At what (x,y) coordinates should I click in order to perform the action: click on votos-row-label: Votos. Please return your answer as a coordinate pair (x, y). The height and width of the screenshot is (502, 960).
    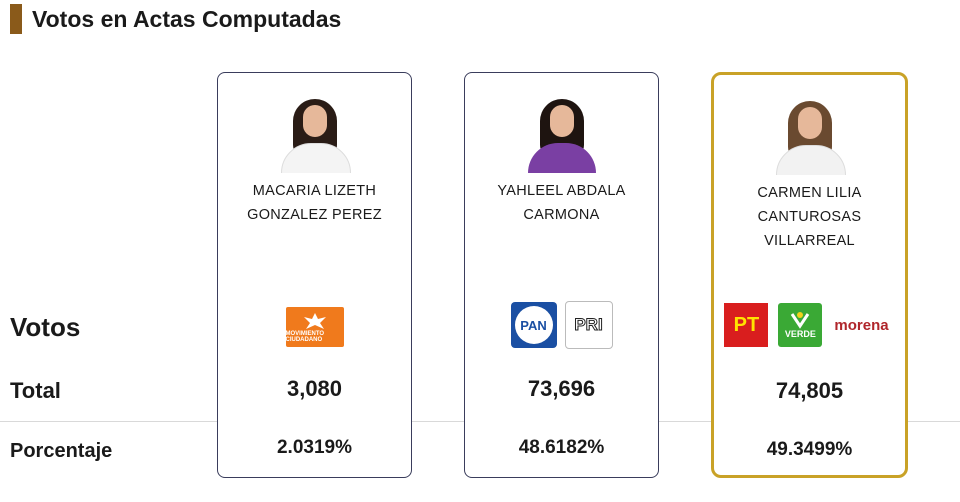
    Looking at the image, I should click on (45, 327).